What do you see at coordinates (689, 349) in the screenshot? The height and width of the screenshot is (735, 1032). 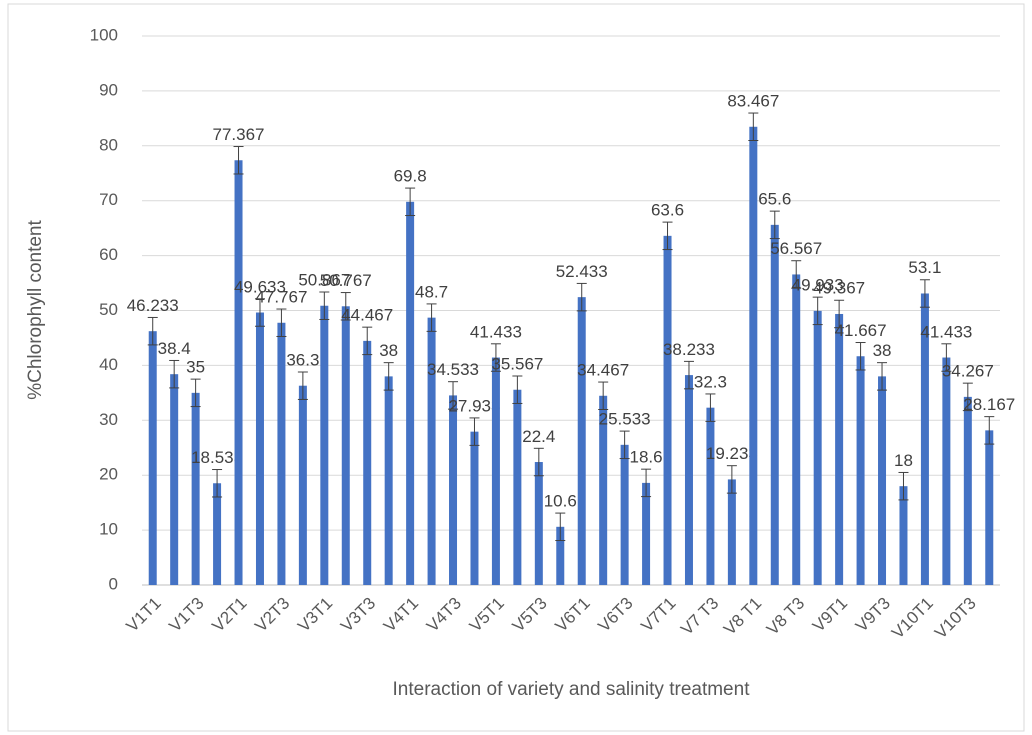 I see `data-label: 38.233` at bounding box center [689, 349].